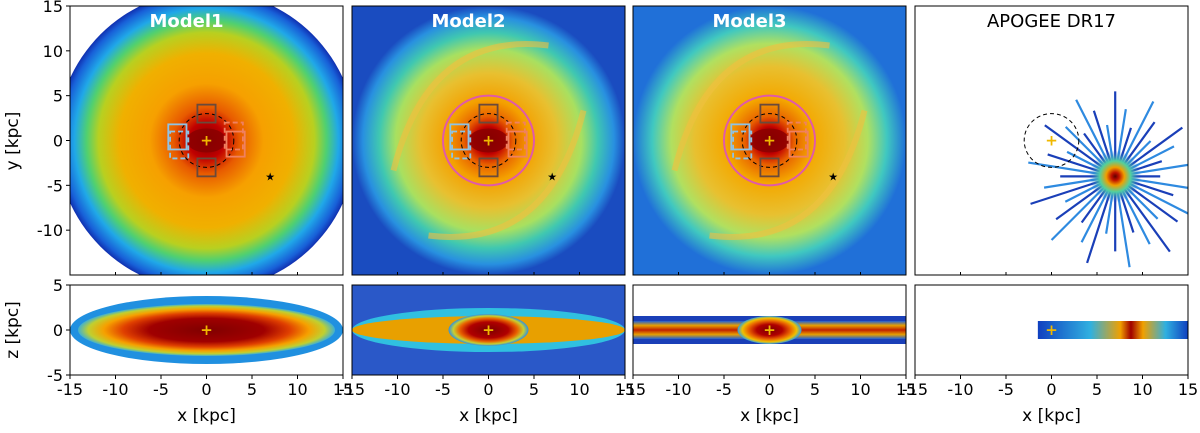  Describe the element at coordinates (55, 375) in the screenshot. I see `z-tick-label: -5` at that location.